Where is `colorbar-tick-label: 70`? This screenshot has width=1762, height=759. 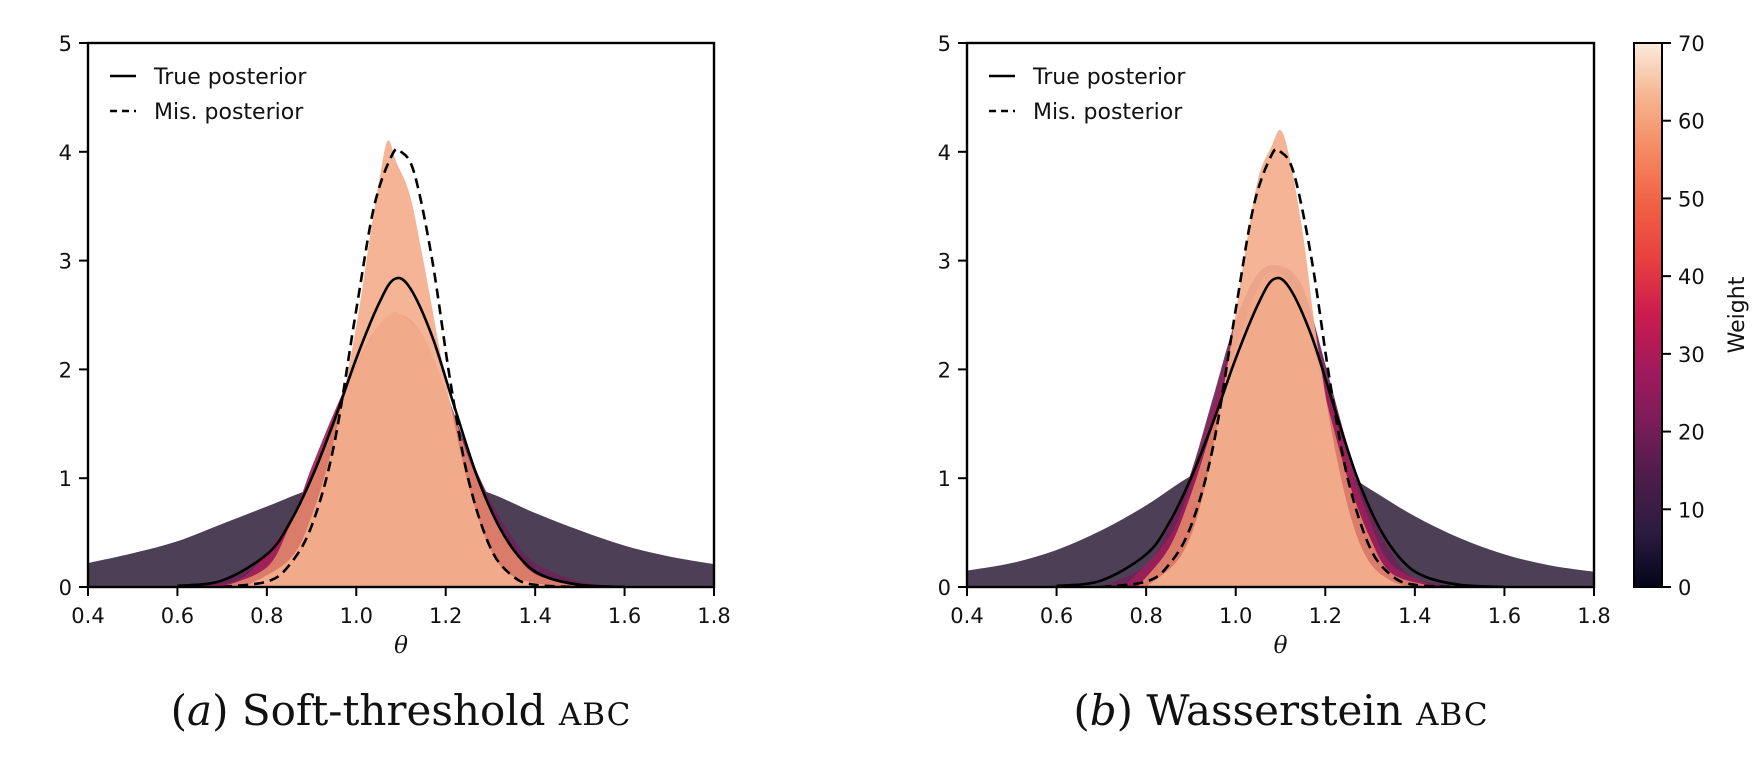
colorbar-tick-label: 70 is located at coordinates (1691, 44).